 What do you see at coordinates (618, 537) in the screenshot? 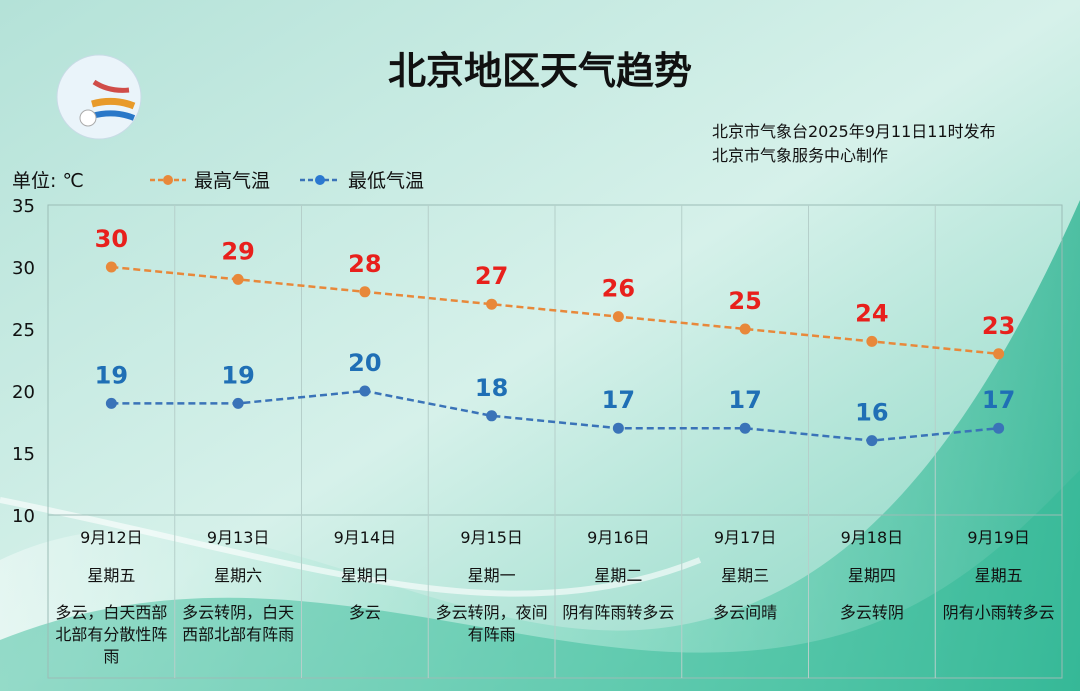
I see `date-label: 9月16日` at bounding box center [618, 537].